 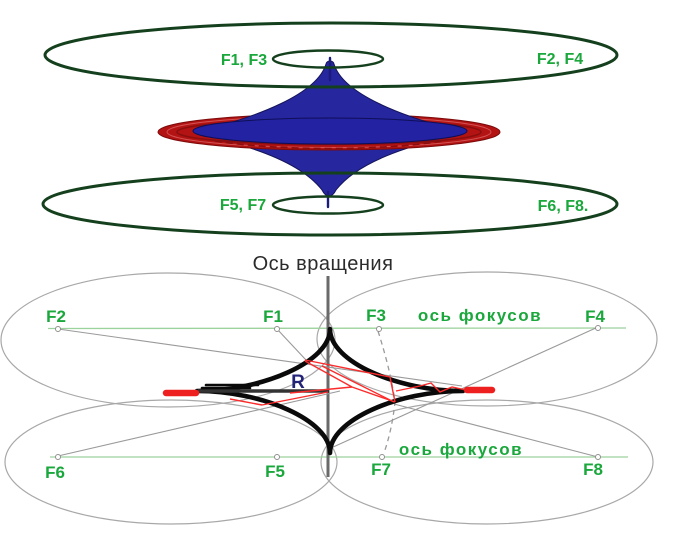 I want to click on ellipse-top-left, so click(x=168, y=340).